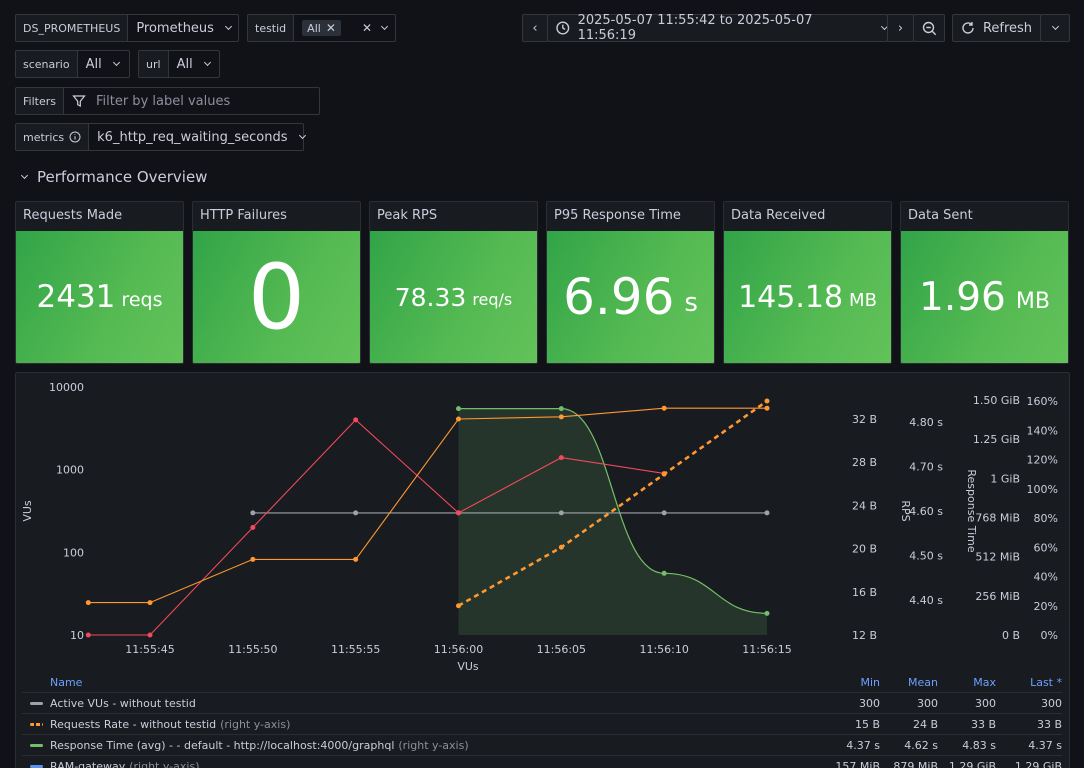  Describe the element at coordinates (563, 28) in the screenshot. I see `clock-icon` at that location.